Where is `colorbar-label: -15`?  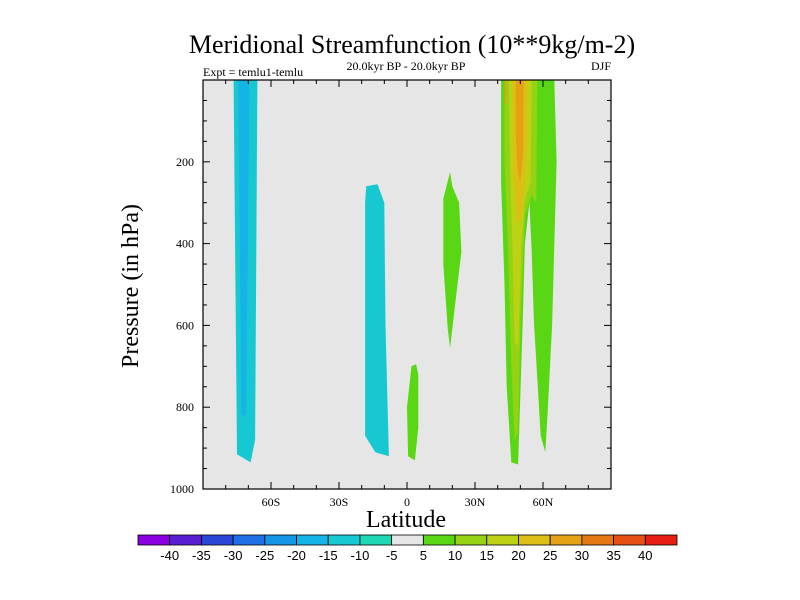 colorbar-label: -15 is located at coordinates (328, 555).